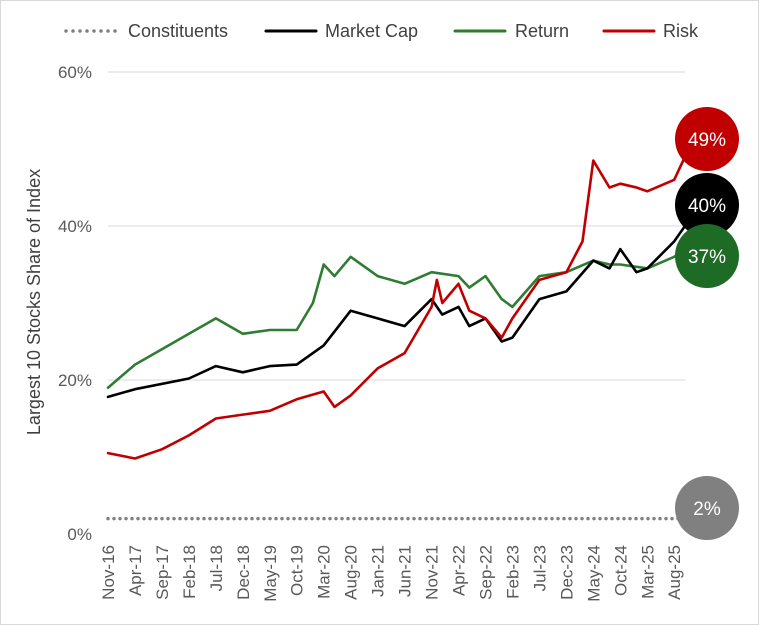 This screenshot has height=625, width=759. I want to click on x-tick-label: Nov-21, so click(432, 572).